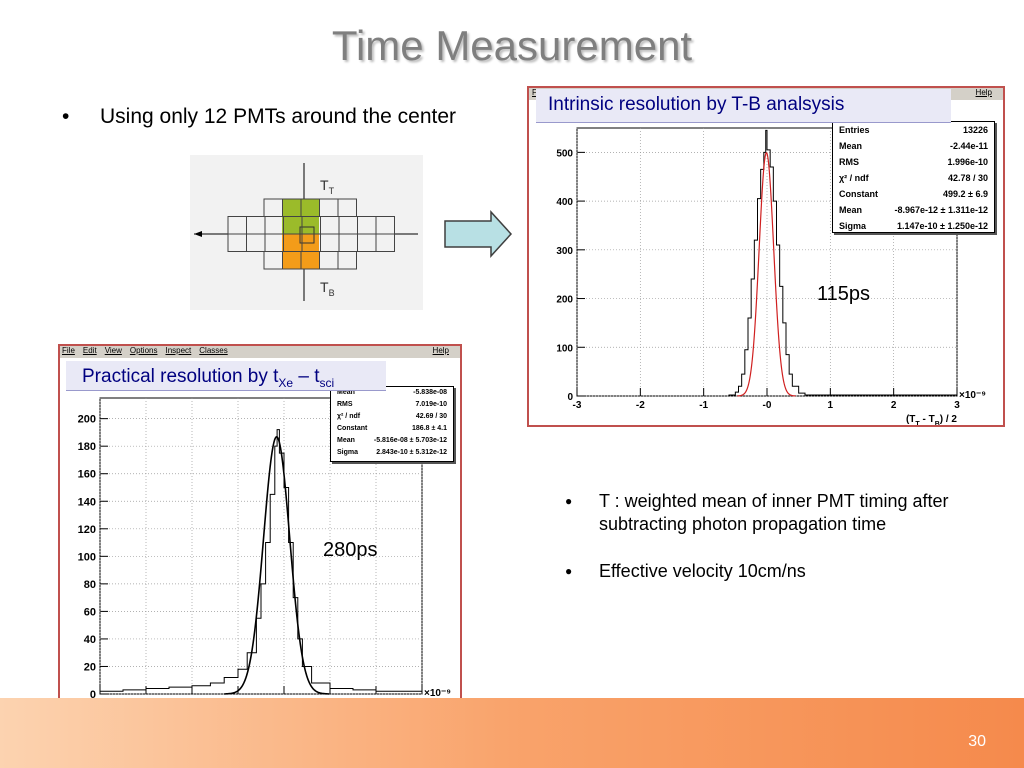  I want to click on y-tick-label: 160, so click(87, 475).